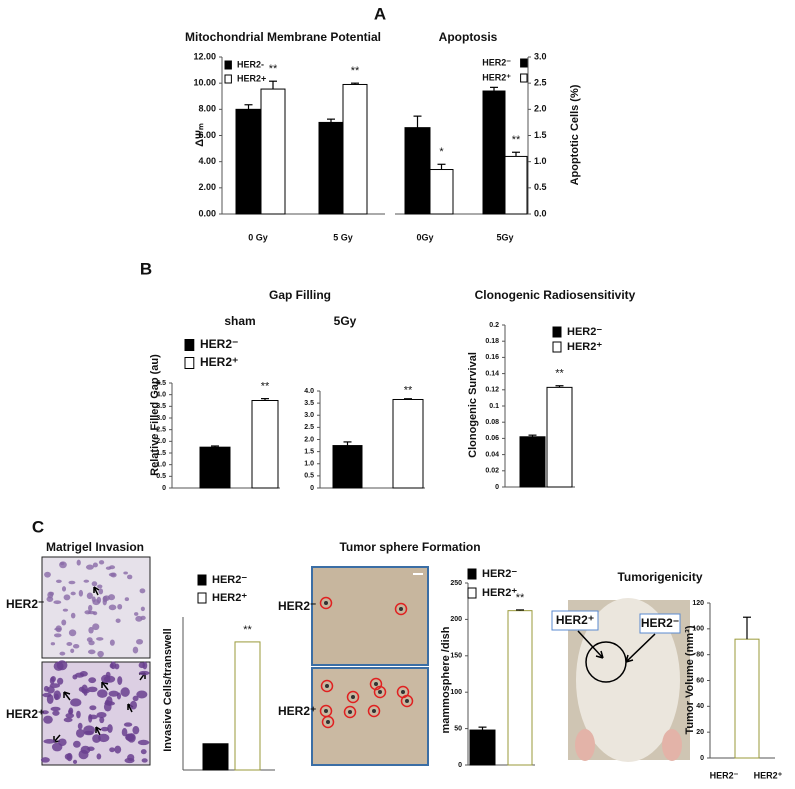 The height and width of the screenshot is (789, 795). I want to click on y-axis-label: Clonogenic Survival, so click(473, 405).